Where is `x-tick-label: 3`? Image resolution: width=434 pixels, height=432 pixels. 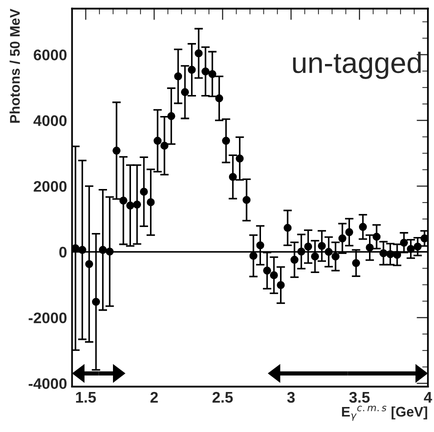 x-tick-label: 3 is located at coordinates (291, 397).